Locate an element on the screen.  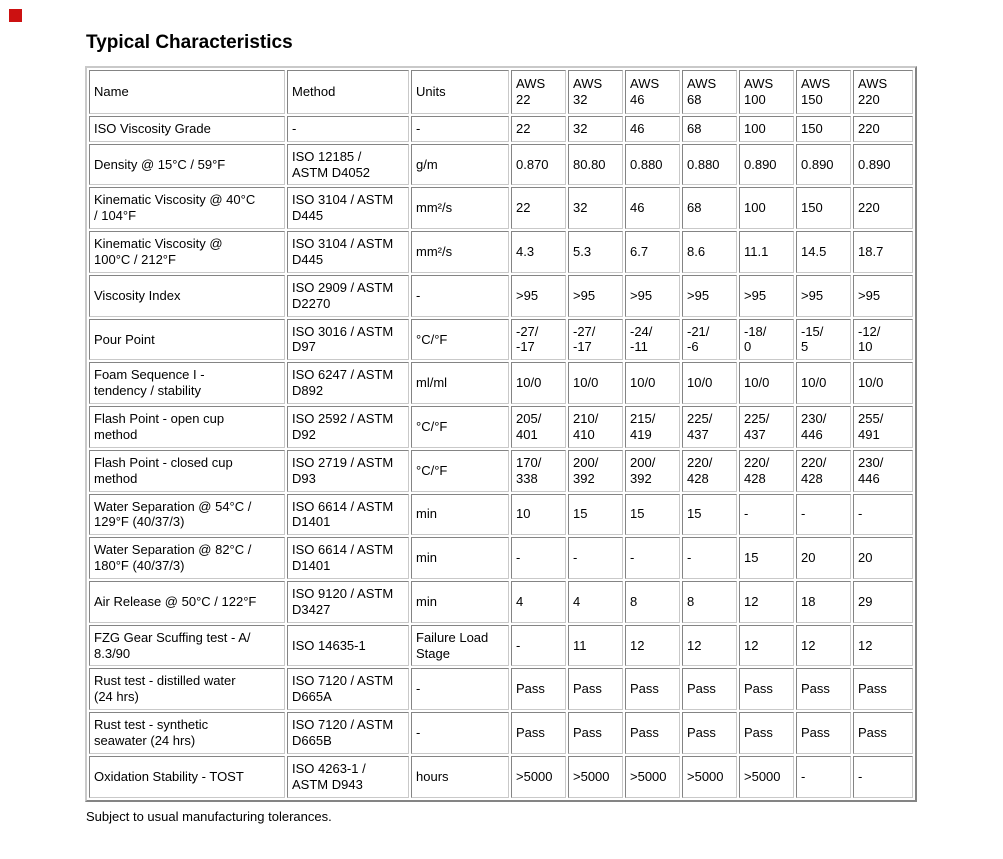
row-value-cell: 230/ 446 is located at coordinates (883, 470).